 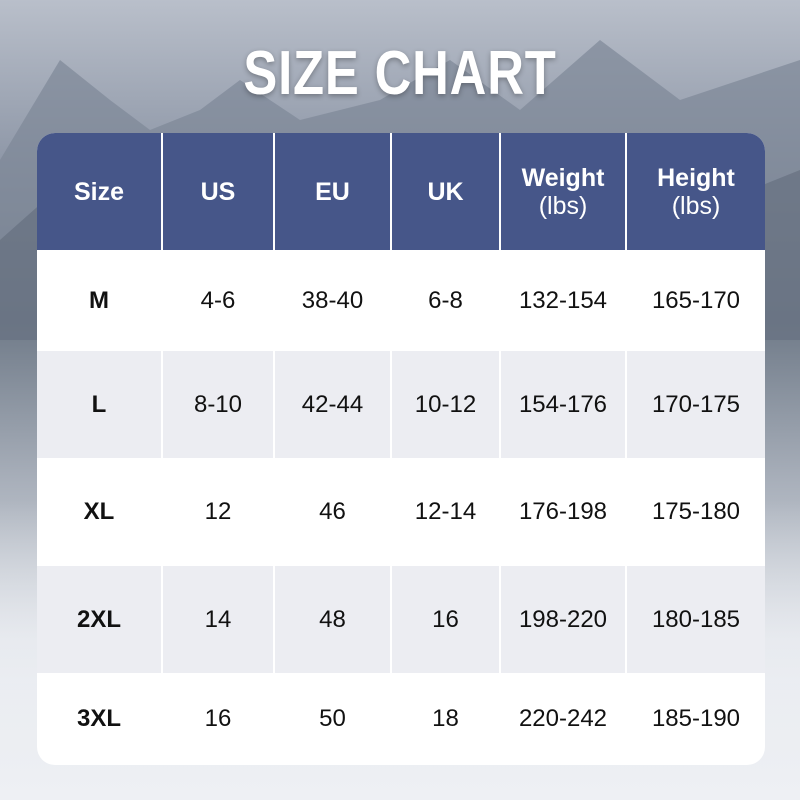 I want to click on size-label-cell: L, so click(x=100, y=404).